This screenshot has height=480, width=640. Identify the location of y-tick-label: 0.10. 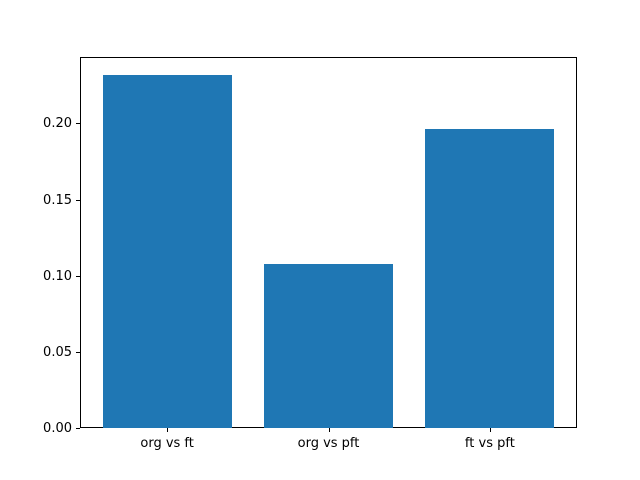
(57, 276).